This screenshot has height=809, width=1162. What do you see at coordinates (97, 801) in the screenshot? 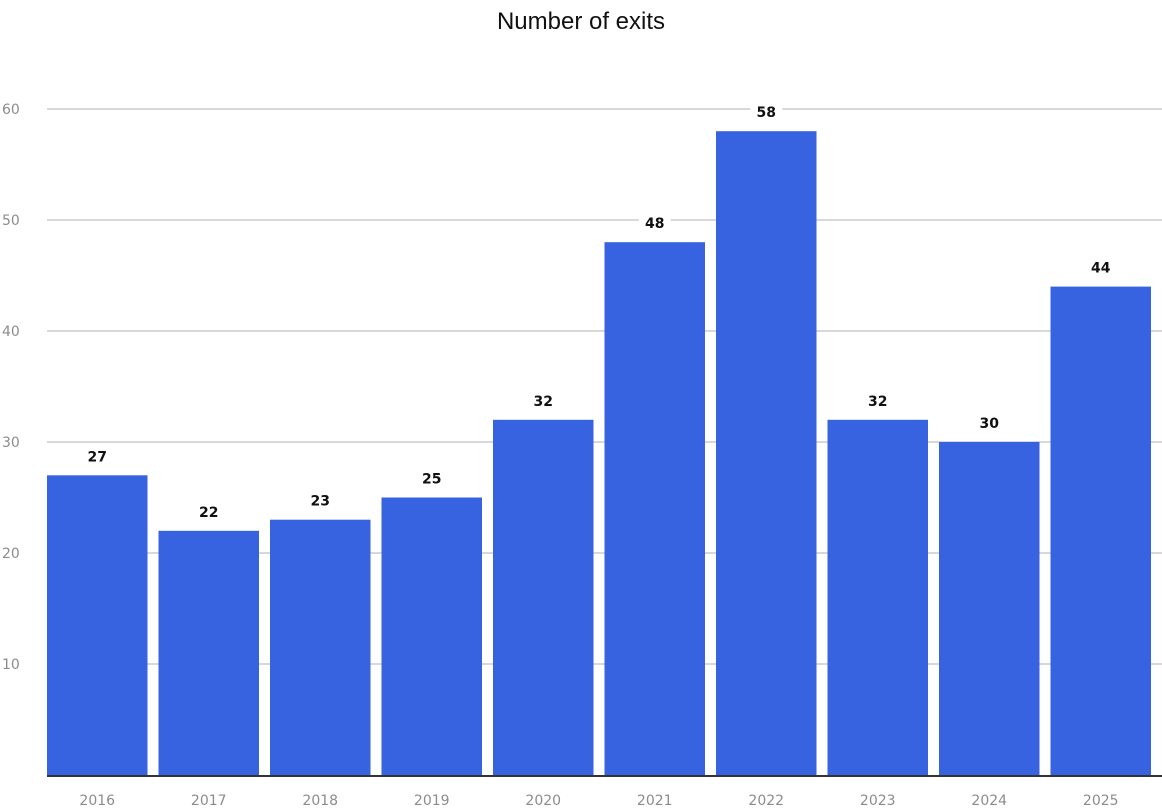
I see `x-tick-label-2016: 2016` at bounding box center [97, 801].